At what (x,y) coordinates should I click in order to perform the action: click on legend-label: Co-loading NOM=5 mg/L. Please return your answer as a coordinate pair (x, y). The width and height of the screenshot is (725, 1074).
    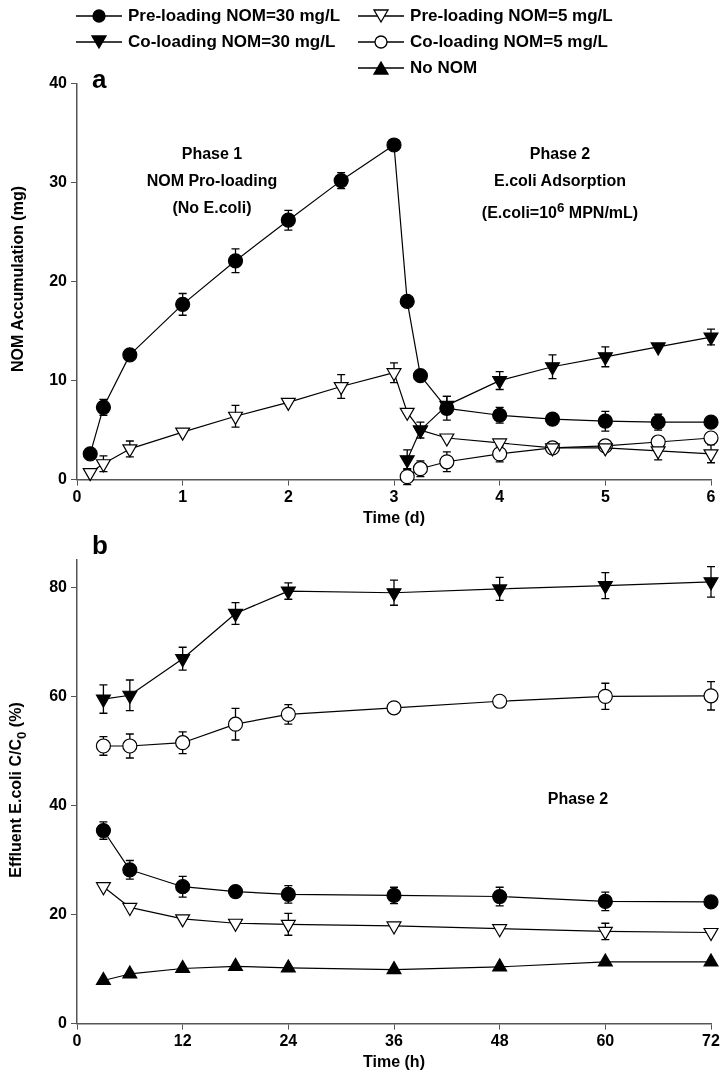
    Looking at the image, I should click on (509, 42).